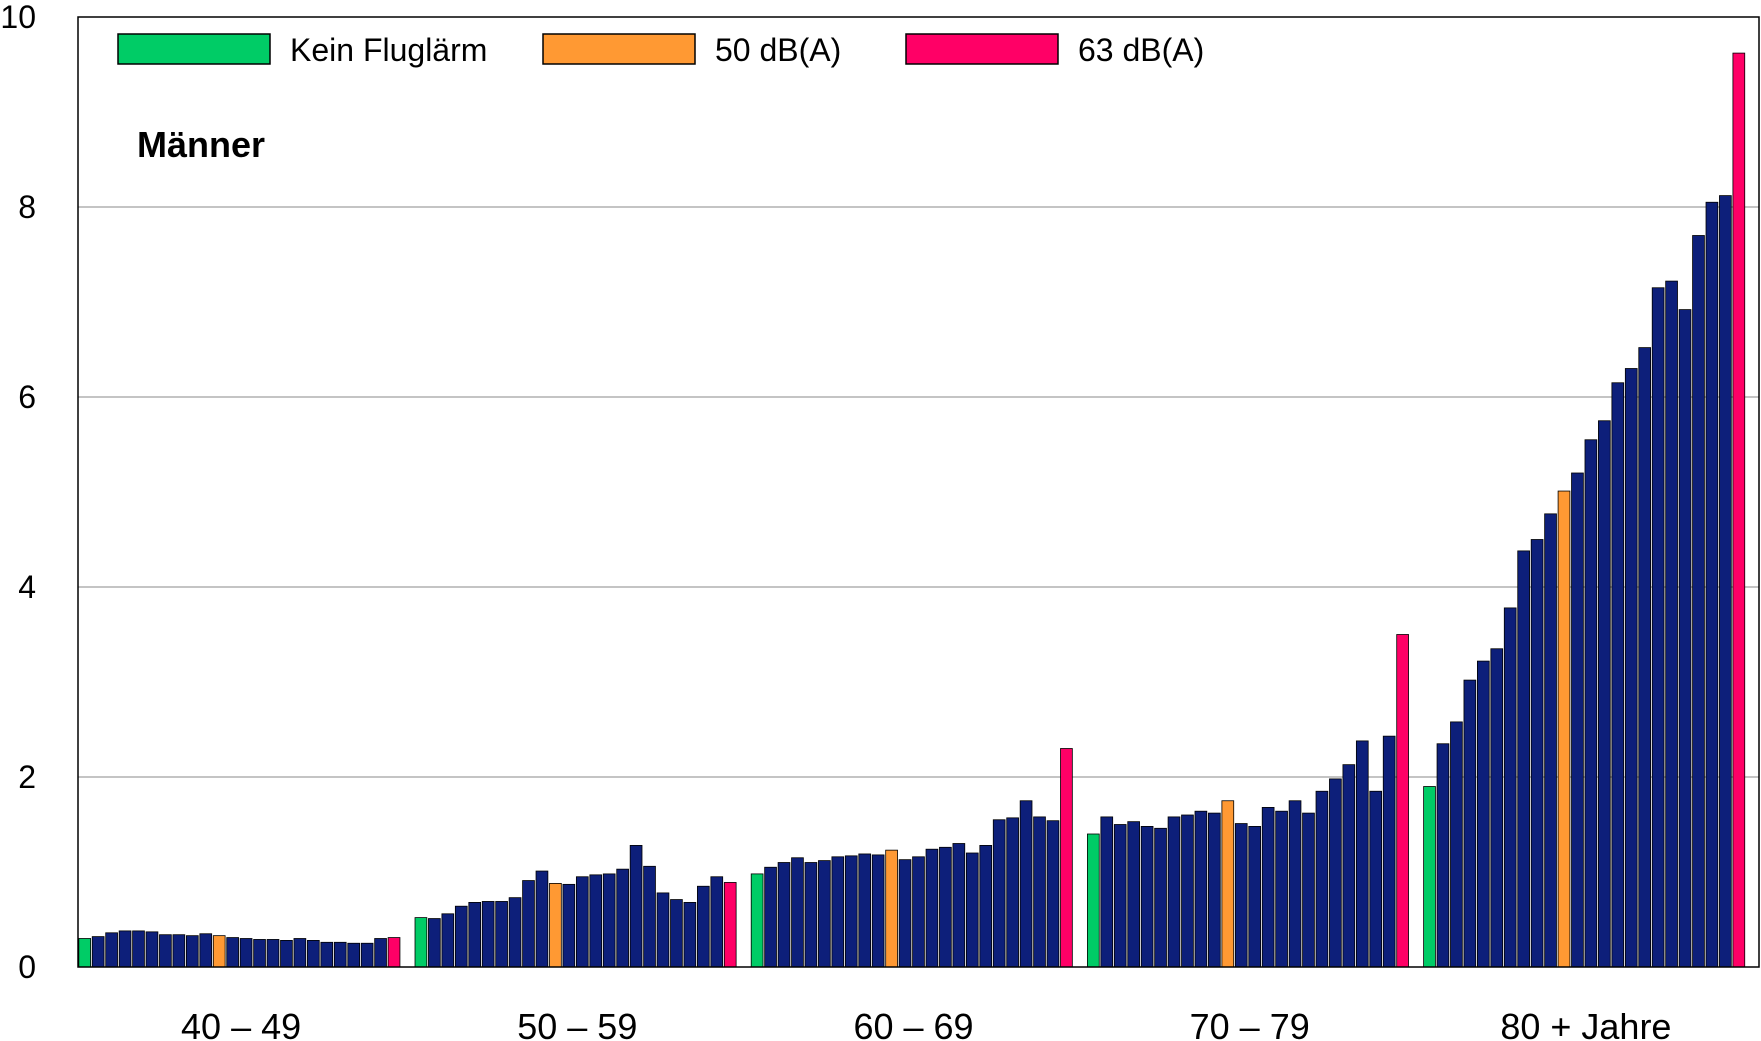  What do you see at coordinates (577, 1023) in the screenshot?
I see `category-label: 50 – 59` at bounding box center [577, 1023].